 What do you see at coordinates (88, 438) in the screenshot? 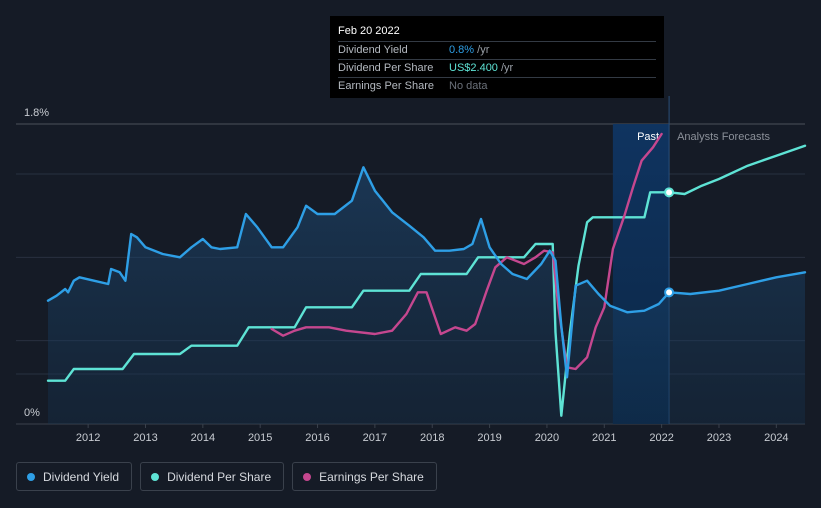
I see `x-tick-label: 2012` at bounding box center [88, 438].